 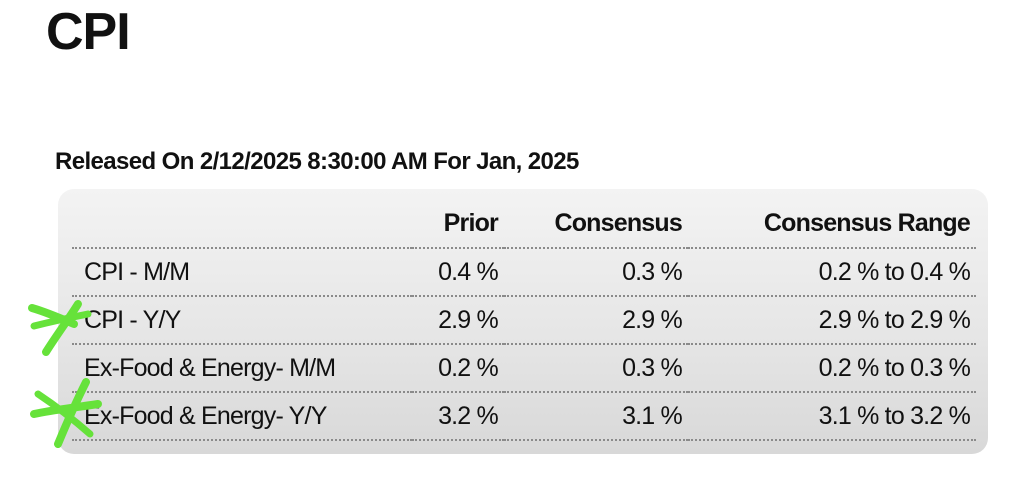 I want to click on metric-cell: CPI - Y/Y, so click(x=242, y=320).